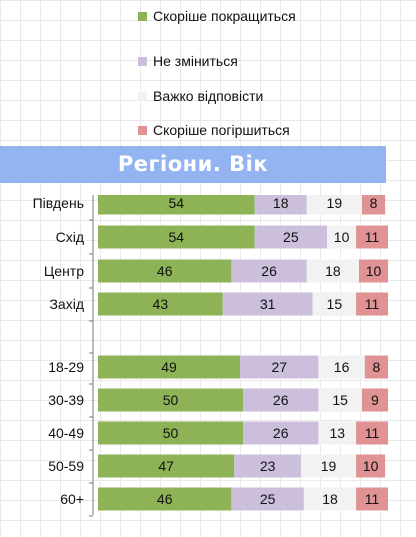 This screenshot has height=537, width=416. What do you see at coordinates (66, 466) in the screenshot?
I see `category-label: 50-59` at bounding box center [66, 466].